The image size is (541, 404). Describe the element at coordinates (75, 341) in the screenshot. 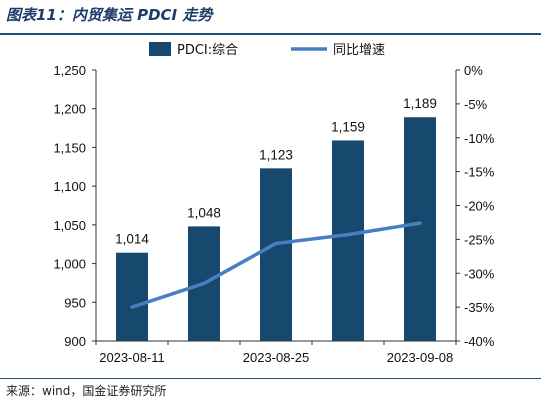

I see `y-left-tick-label: 900` at that location.